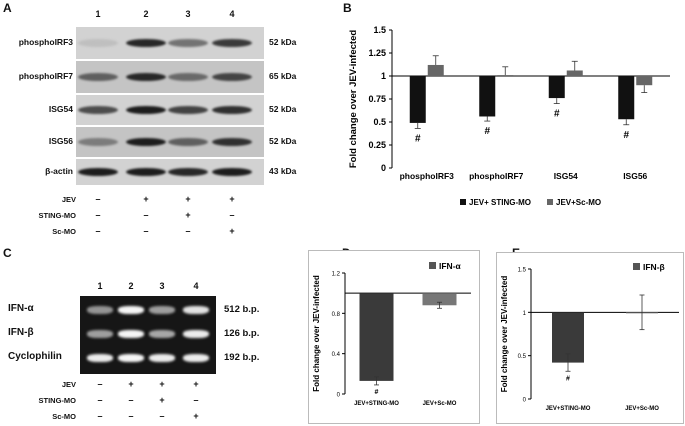 The image size is (685, 426). I want to click on chart-e-frame, so click(590, 338).